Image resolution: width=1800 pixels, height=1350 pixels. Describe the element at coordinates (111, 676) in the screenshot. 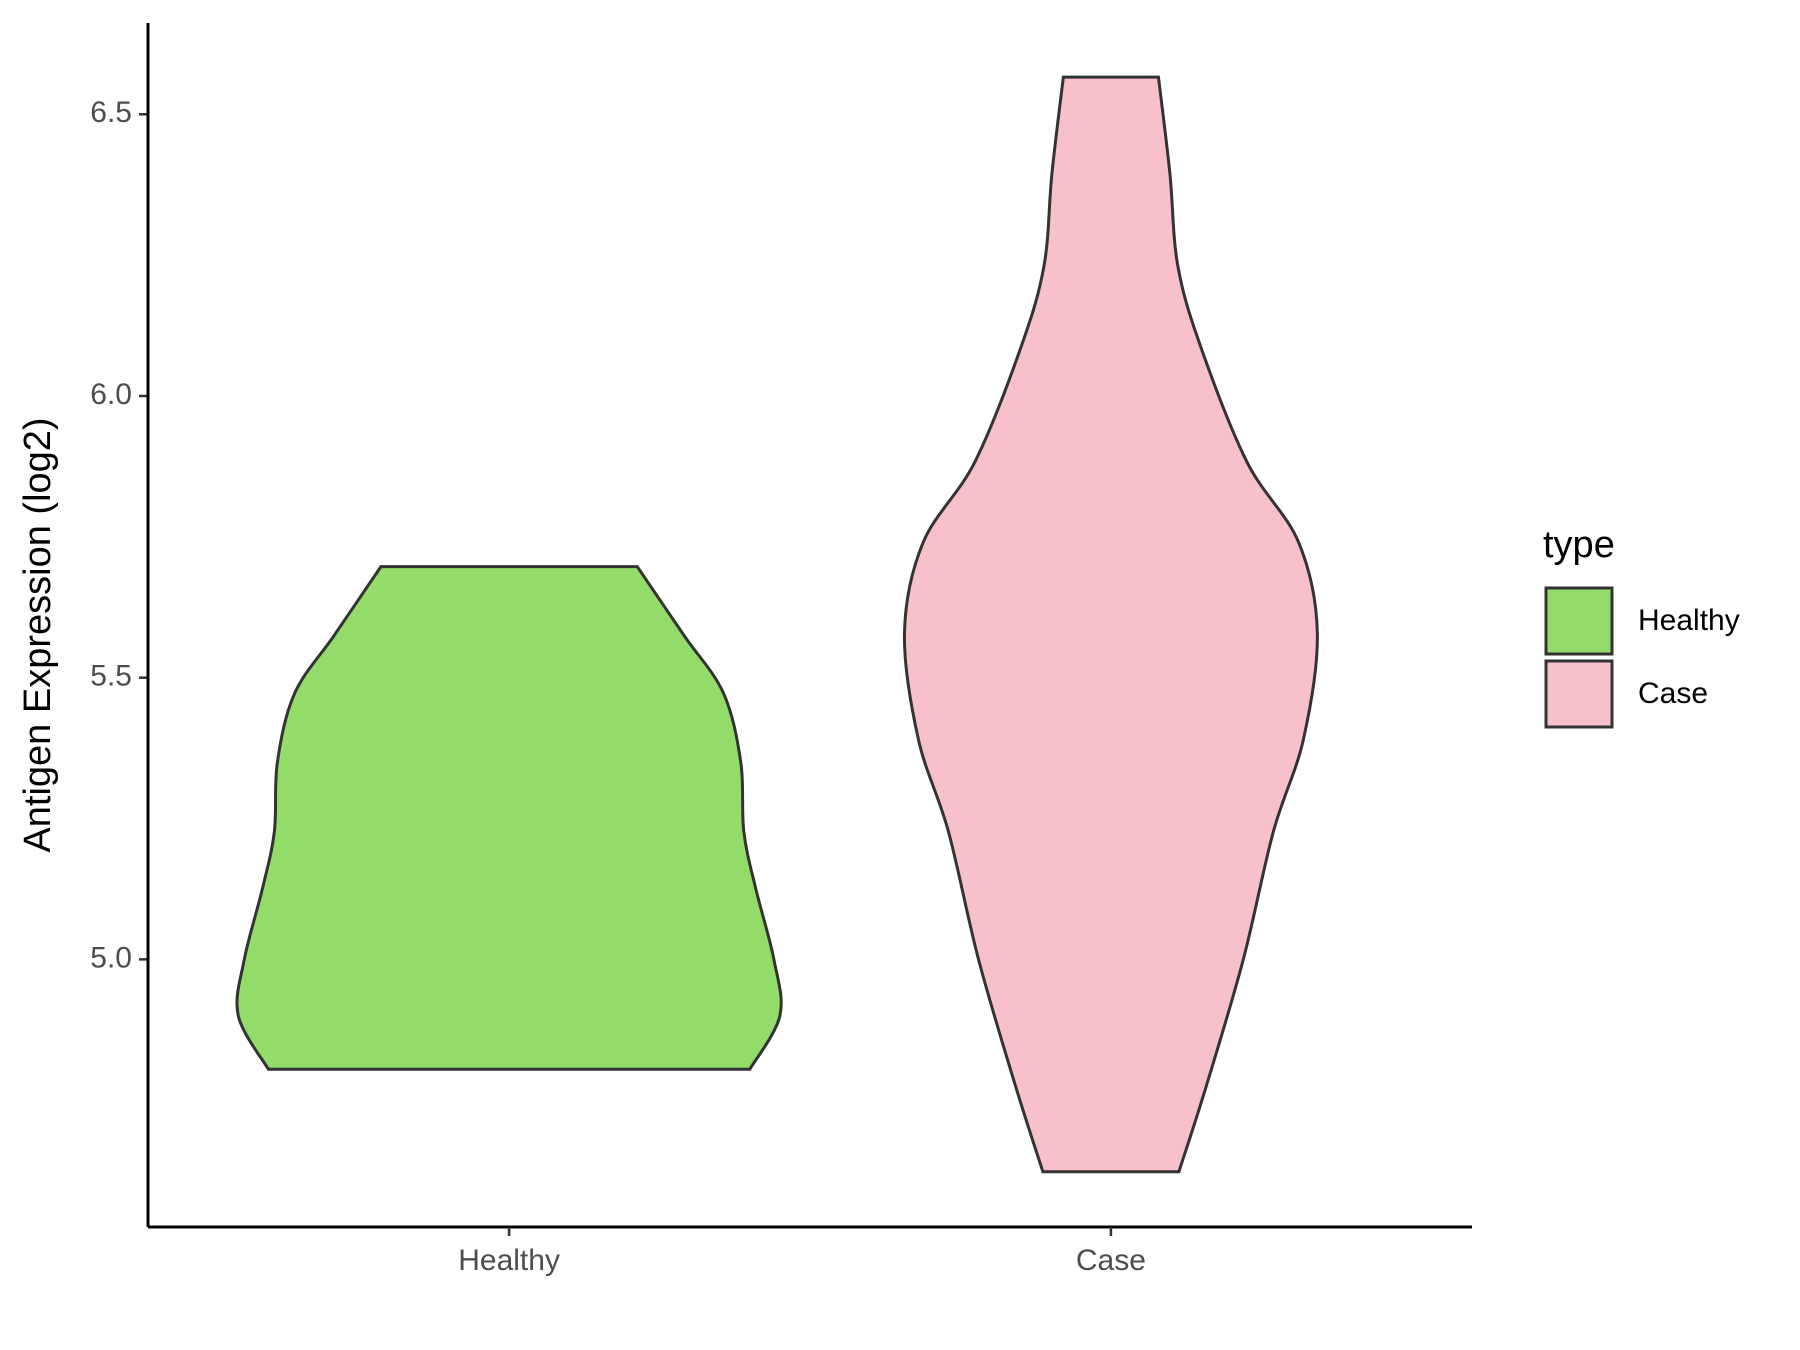

I see `y-tick-label: 5.5` at that location.